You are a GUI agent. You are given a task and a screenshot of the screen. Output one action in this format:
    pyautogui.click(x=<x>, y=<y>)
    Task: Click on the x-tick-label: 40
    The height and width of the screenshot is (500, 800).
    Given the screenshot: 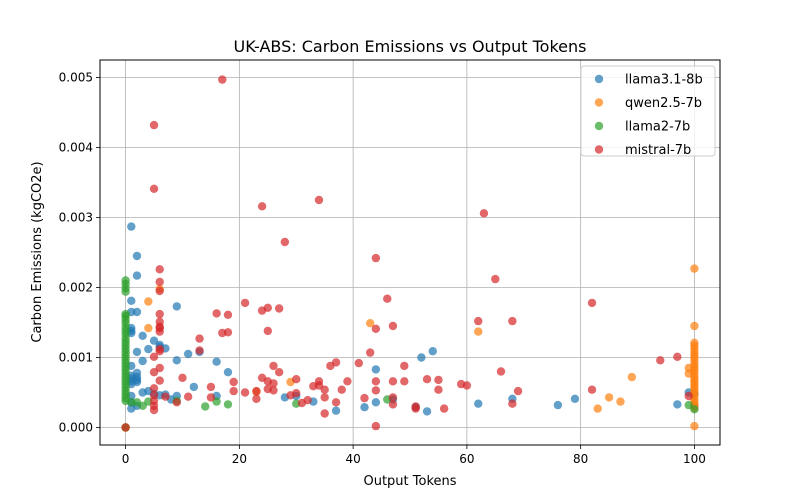 What is the action you would take?
    pyautogui.click(x=352, y=459)
    